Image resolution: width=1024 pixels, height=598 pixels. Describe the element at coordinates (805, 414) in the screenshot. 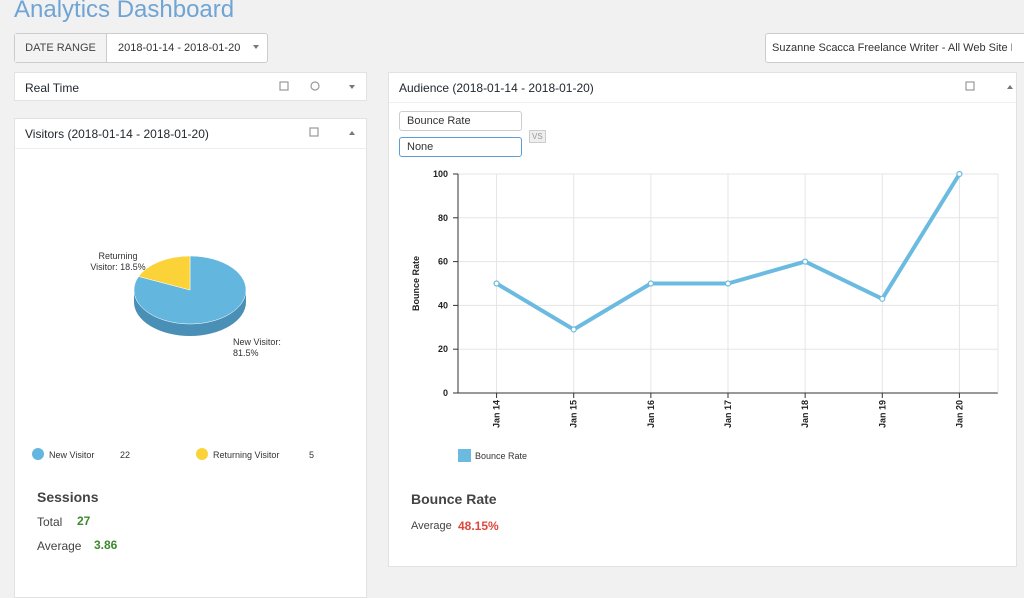

I see `x-tick-label: Jan 18` at that location.